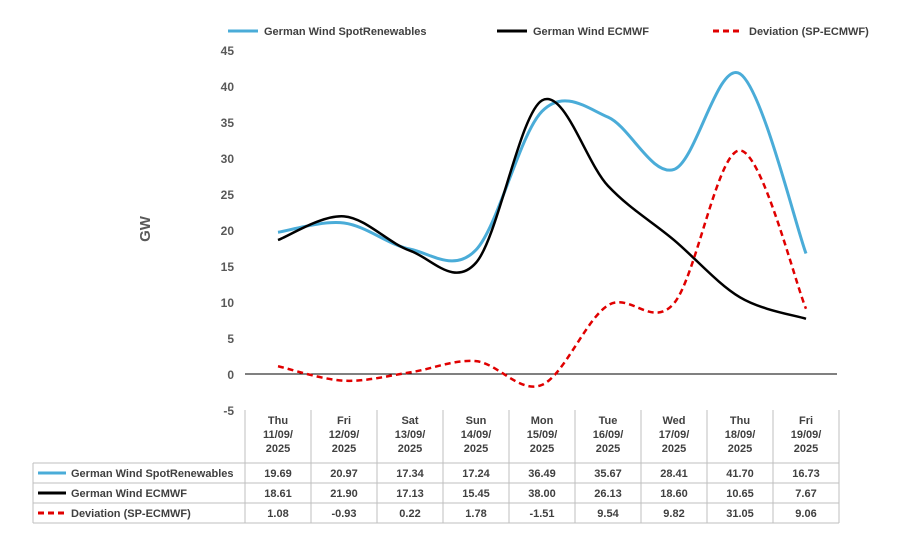 The height and width of the screenshot is (543, 904). Describe the element at coordinates (228, 195) in the screenshot. I see `y-tick-label: 25` at that location.